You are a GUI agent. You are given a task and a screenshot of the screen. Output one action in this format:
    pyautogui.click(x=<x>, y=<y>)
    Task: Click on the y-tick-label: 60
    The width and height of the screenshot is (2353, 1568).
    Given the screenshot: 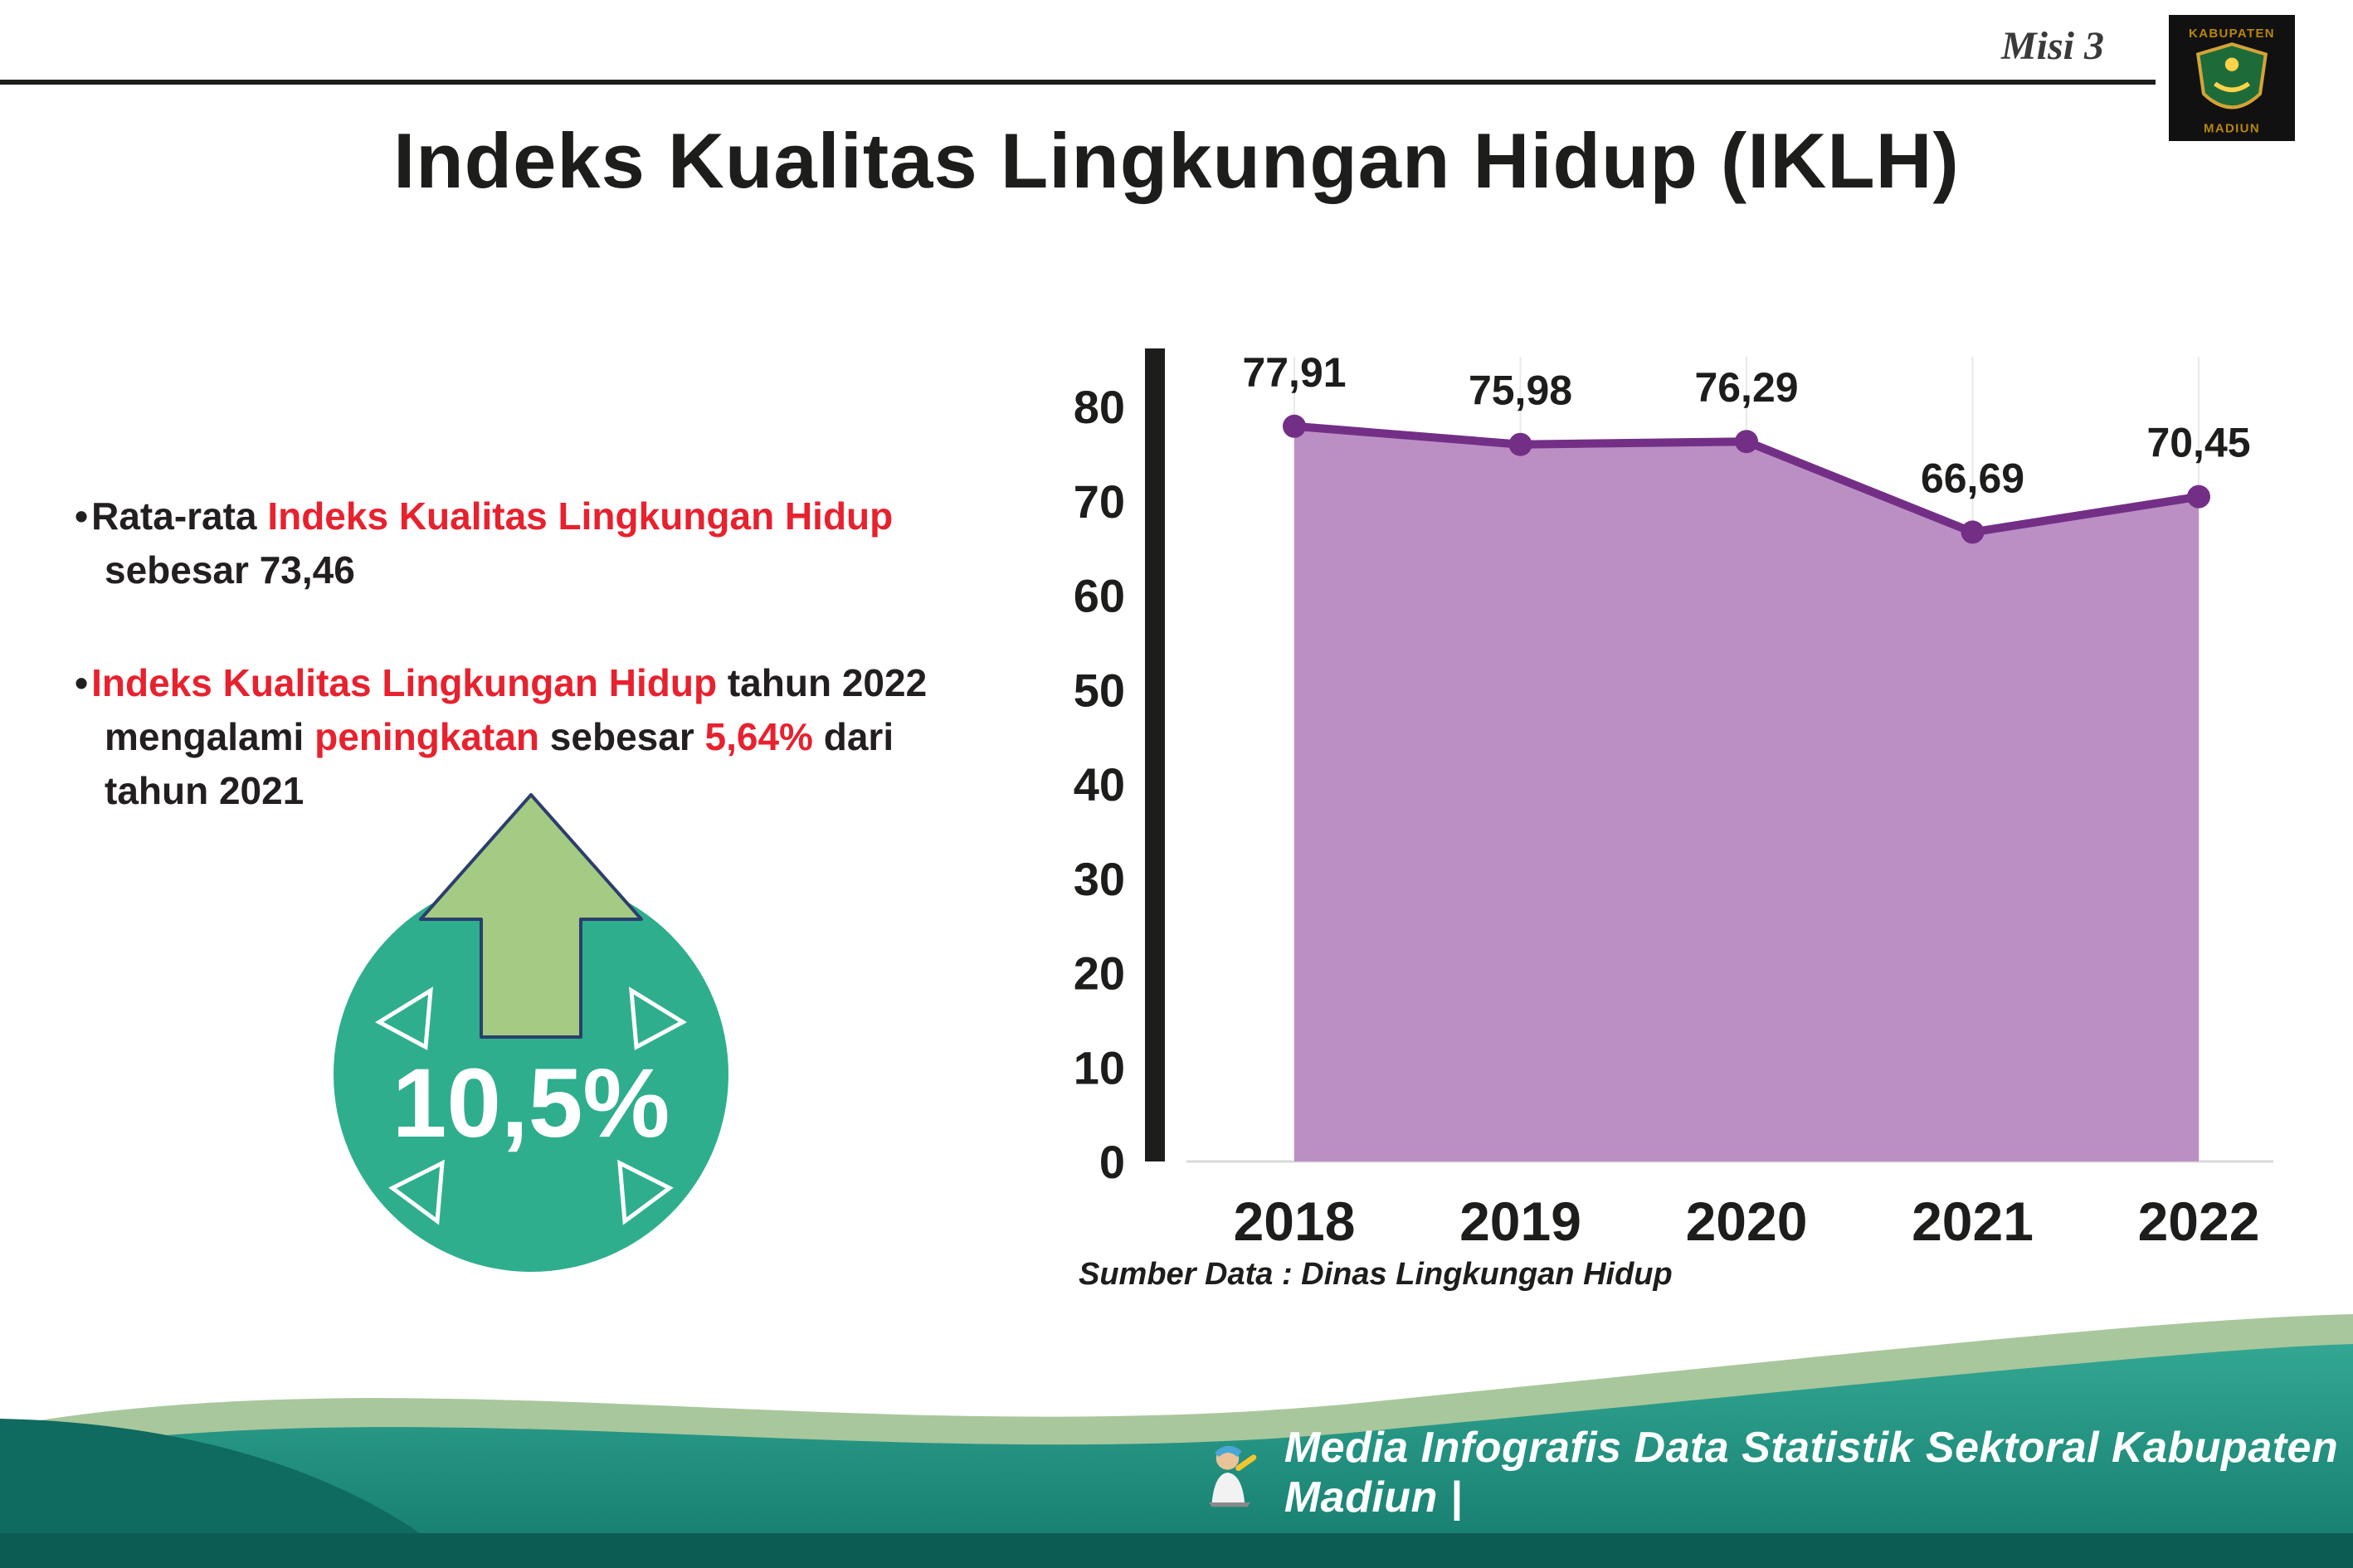 What is the action you would take?
    pyautogui.click(x=1099, y=596)
    